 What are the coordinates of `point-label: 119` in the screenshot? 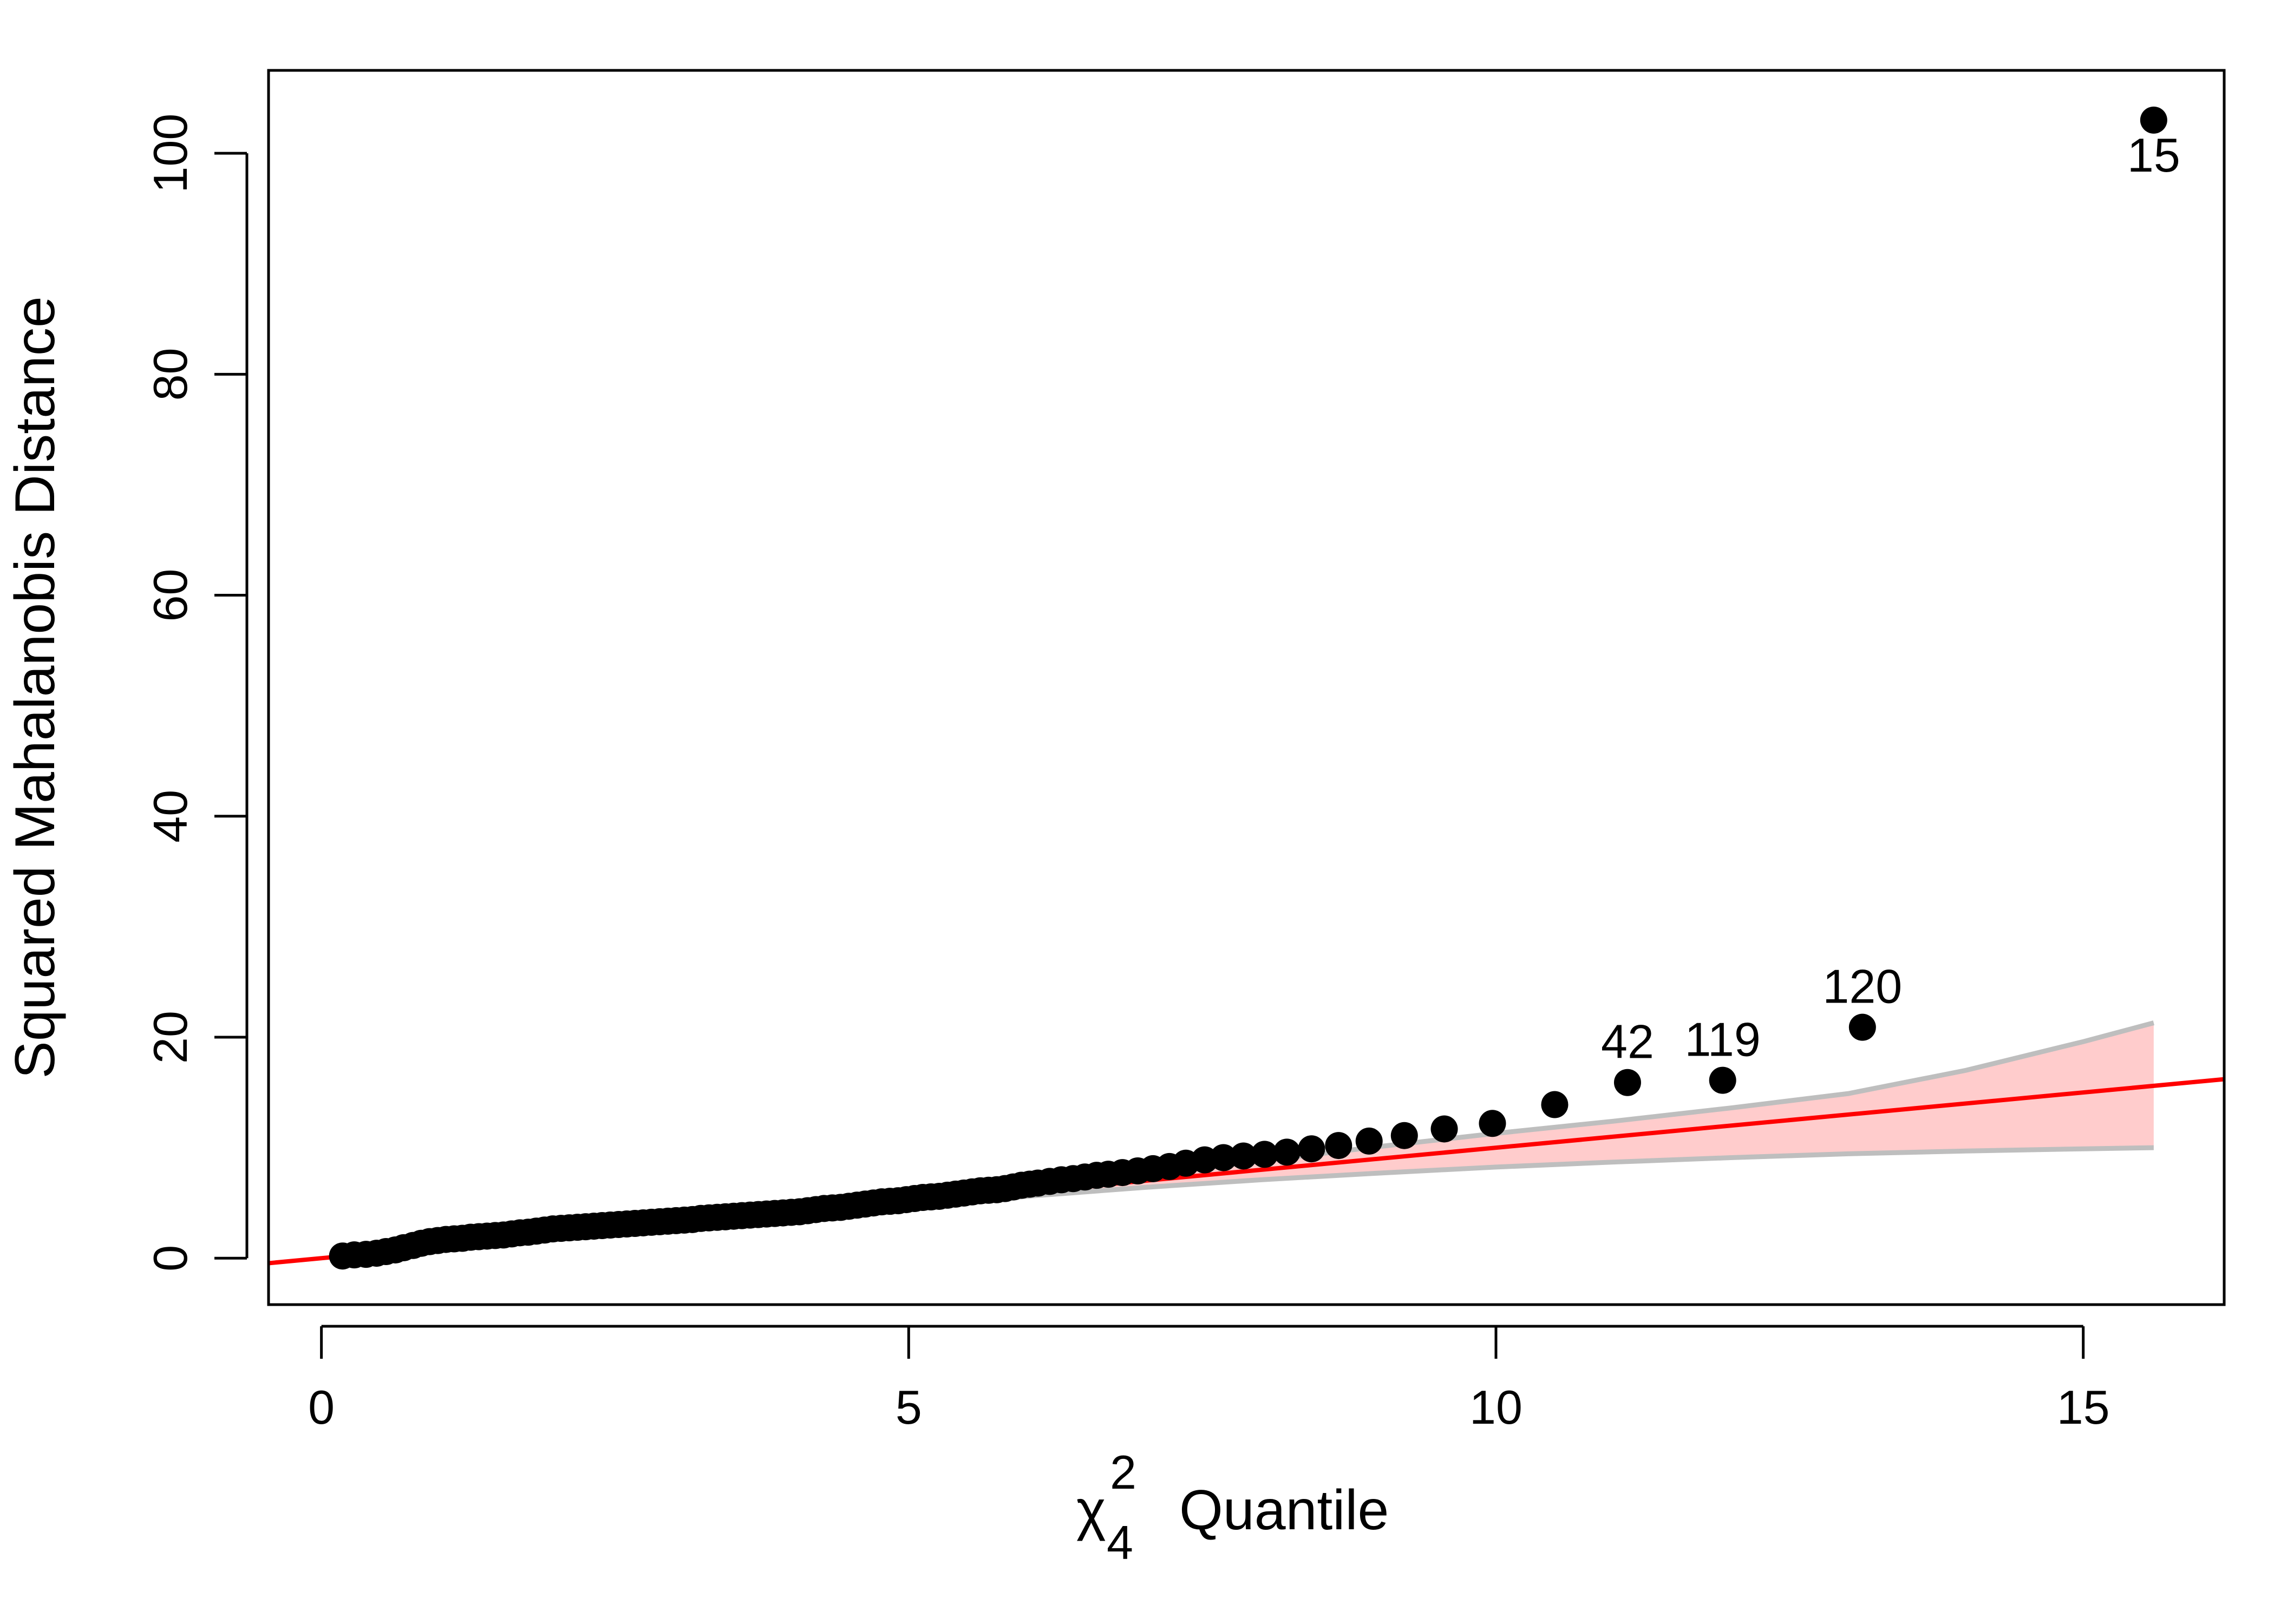 It's located at (1723, 1039).